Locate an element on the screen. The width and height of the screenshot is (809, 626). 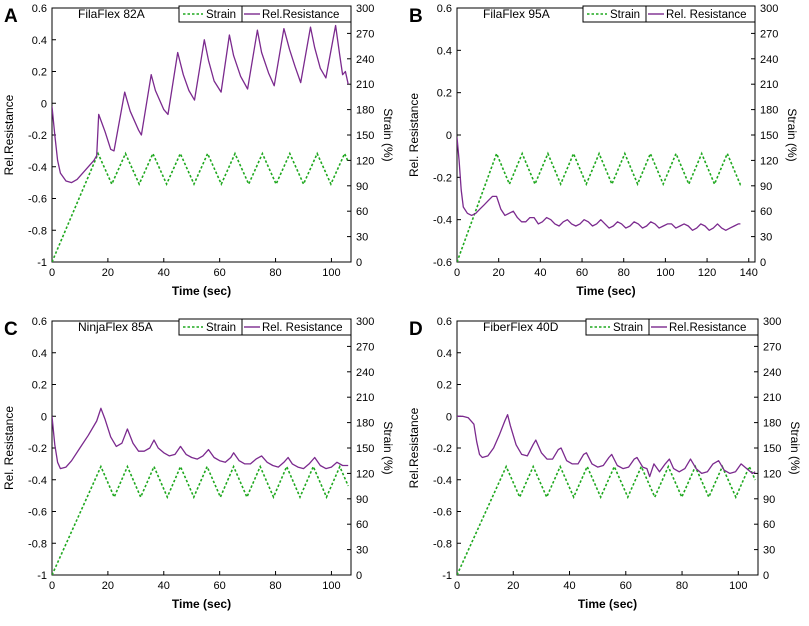
panel-letter: C is located at coordinates (11, 329).